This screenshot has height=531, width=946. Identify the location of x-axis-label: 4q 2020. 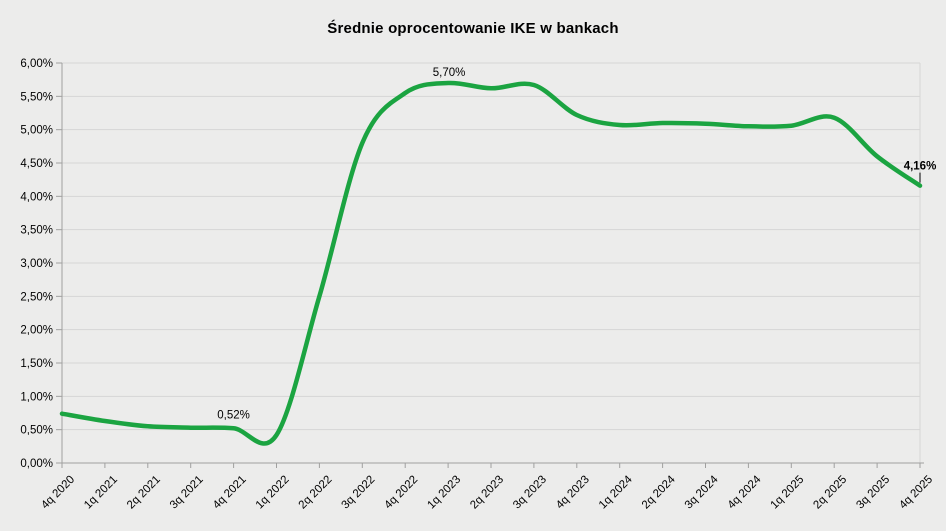
(58, 493).